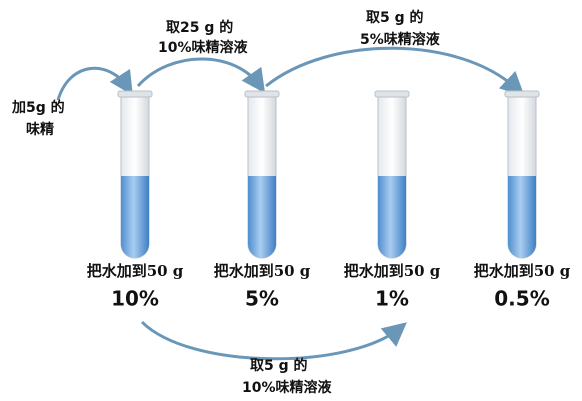 The height and width of the screenshot is (401, 582). What do you see at coordinates (392, 299) in the screenshot?
I see `concentration: 1%` at bounding box center [392, 299].